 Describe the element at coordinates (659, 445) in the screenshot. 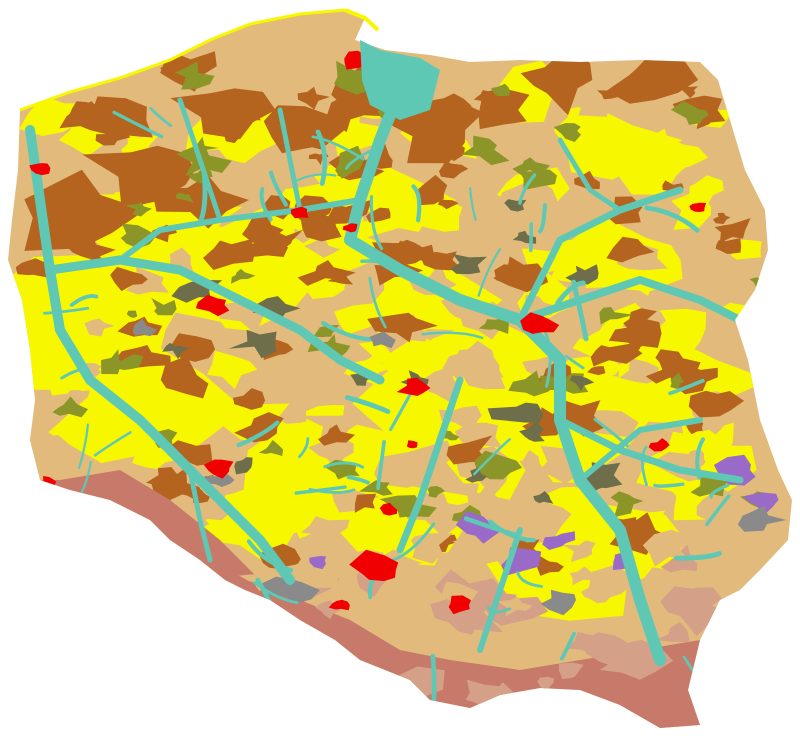

I see `lublin-urban` at that location.